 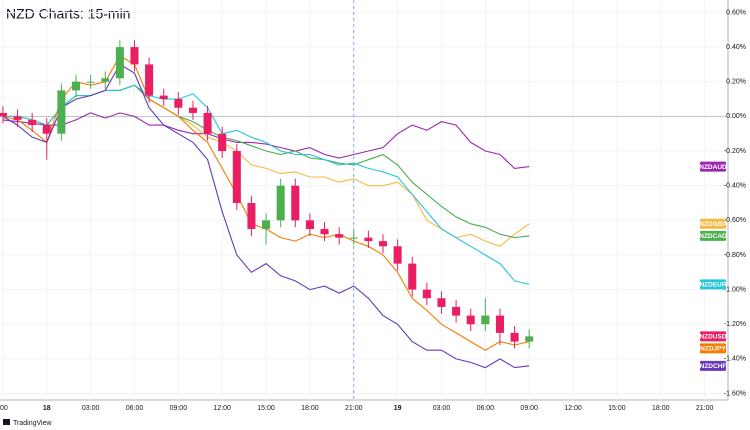 What do you see at coordinates (266, 140) in the screenshot?
I see `series-line` at bounding box center [266, 140].